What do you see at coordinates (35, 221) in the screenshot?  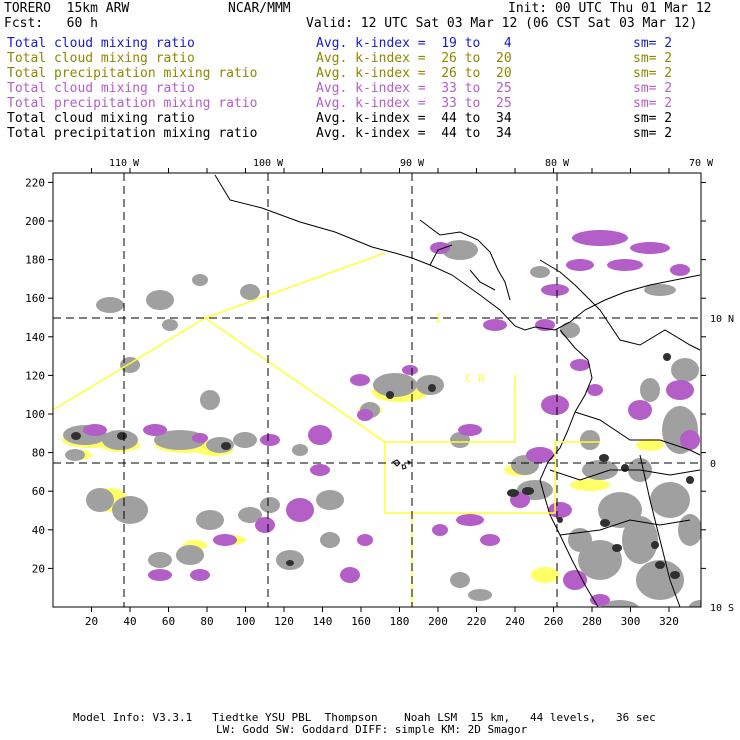 I see `y-tick-label: 200` at bounding box center [35, 221].